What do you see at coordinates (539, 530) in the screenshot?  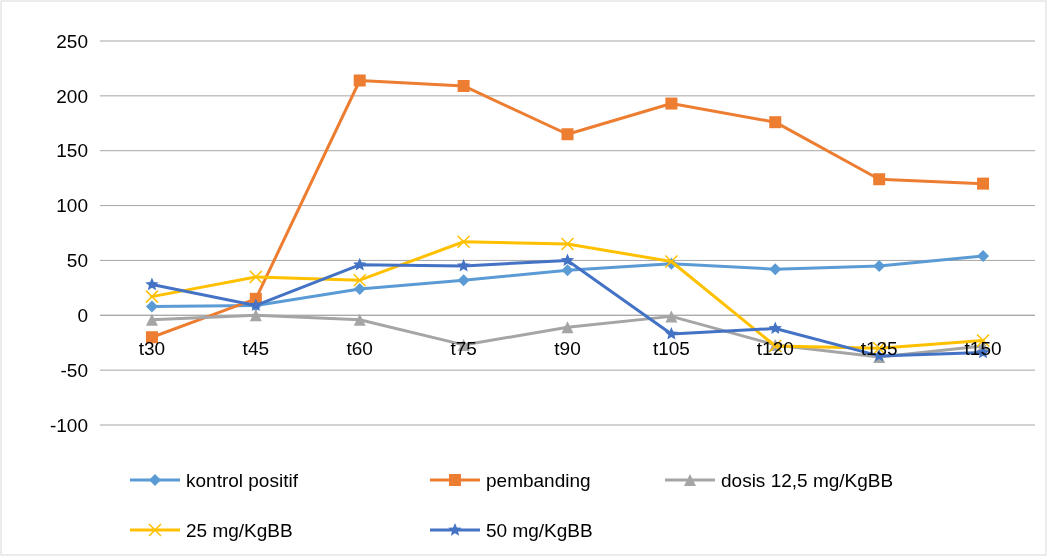 I see `legend-label: 50 mg/KgBB` at bounding box center [539, 530].